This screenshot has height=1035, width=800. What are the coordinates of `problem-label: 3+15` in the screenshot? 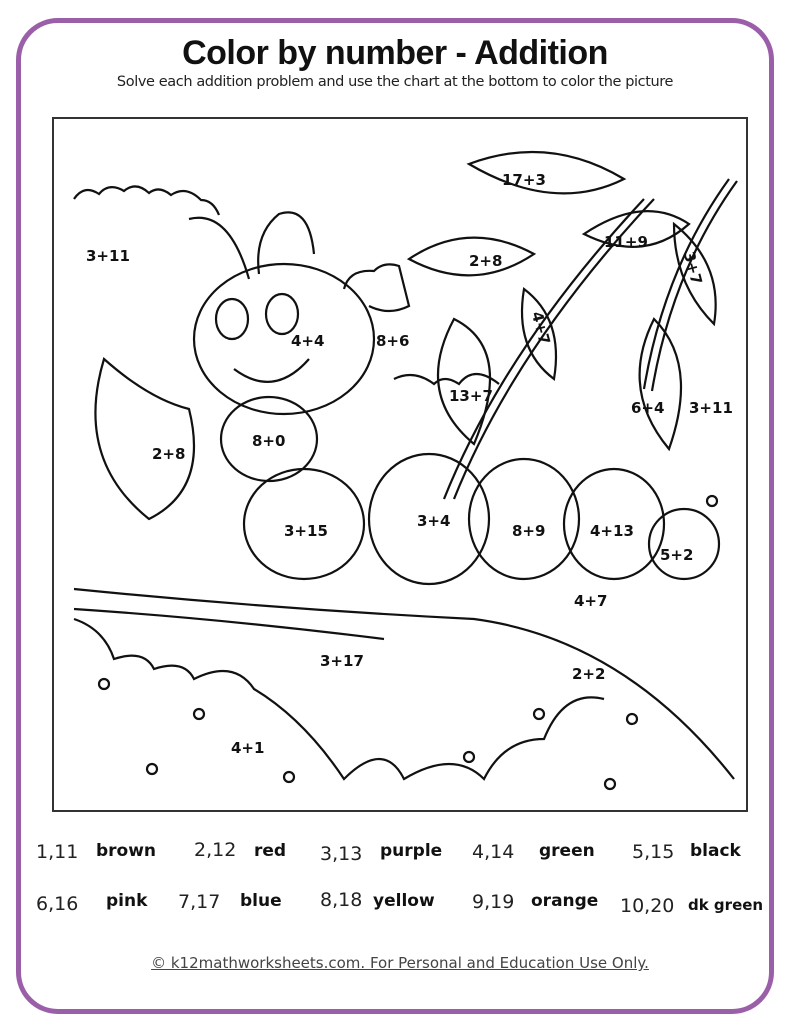 It's located at (306, 531).